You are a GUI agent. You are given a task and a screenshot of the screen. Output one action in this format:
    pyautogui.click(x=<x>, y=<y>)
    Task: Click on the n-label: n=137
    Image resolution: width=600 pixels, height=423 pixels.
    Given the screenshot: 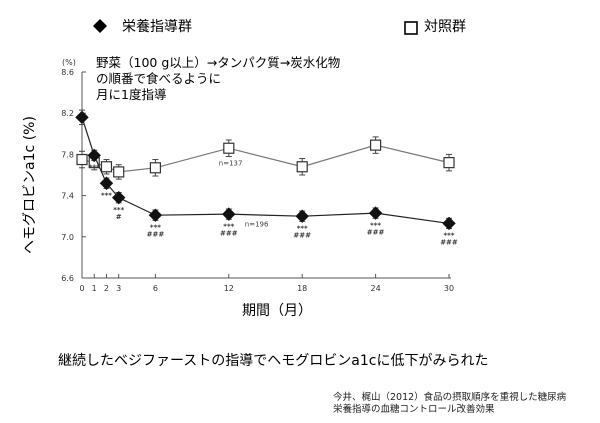 What is the action you would take?
    pyautogui.click(x=231, y=164)
    